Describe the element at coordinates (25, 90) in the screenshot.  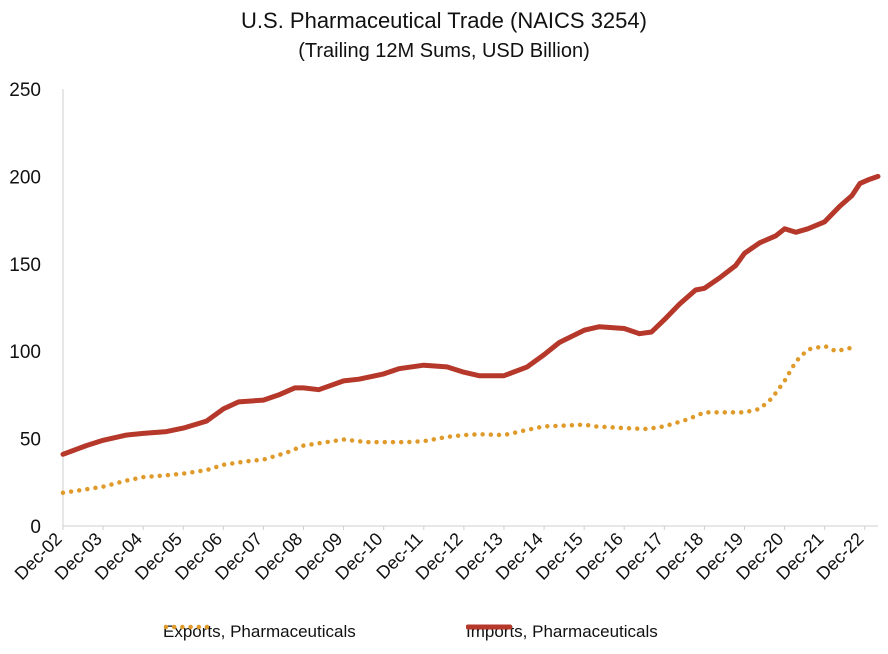
I see `y-tick-label: 250` at that location.